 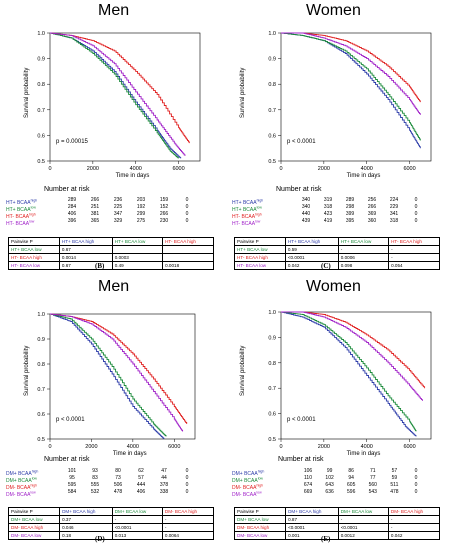 I want to click on risk-label-text: HT+ BCAAhigh, so click(x=22, y=202).